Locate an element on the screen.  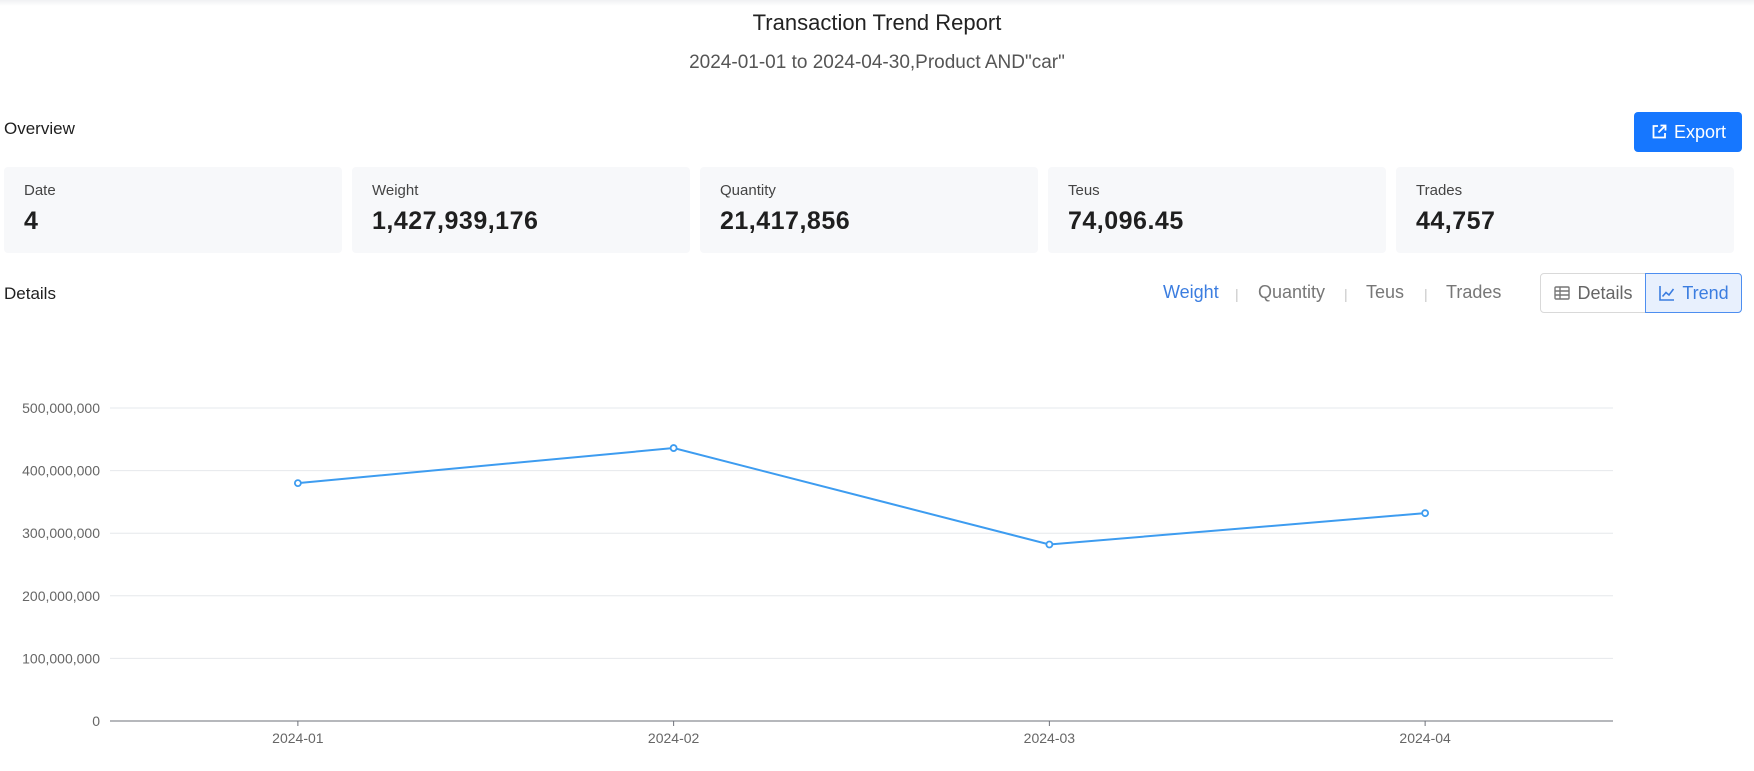
stat-label: Weight is located at coordinates (395, 190).